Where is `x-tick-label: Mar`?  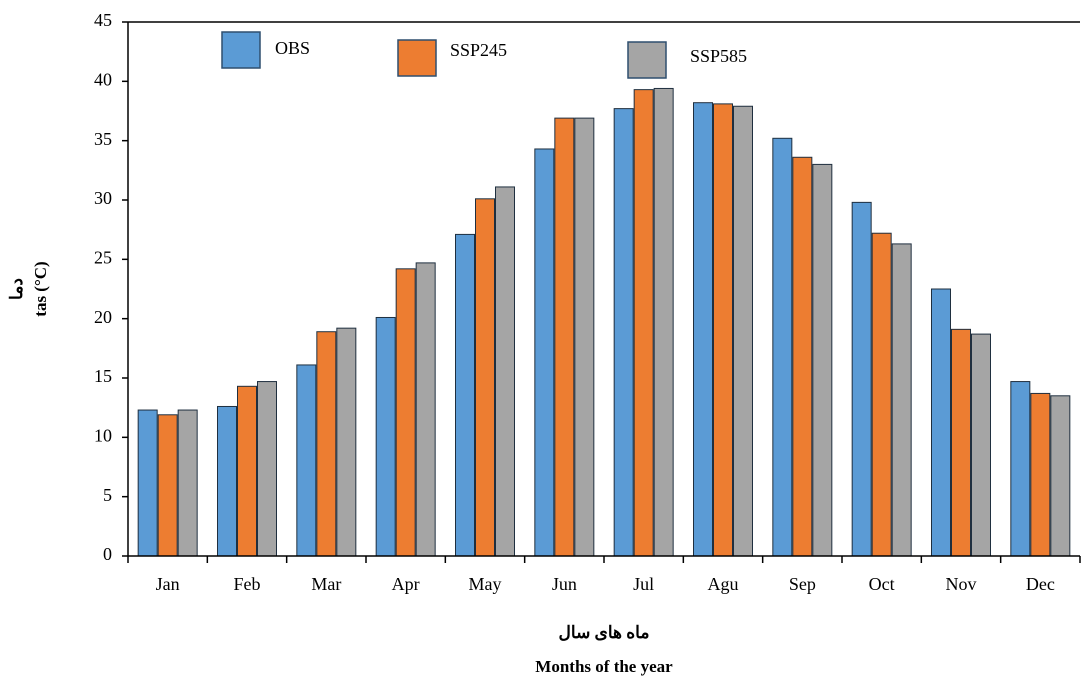 x-tick-label: Mar is located at coordinates (326, 584).